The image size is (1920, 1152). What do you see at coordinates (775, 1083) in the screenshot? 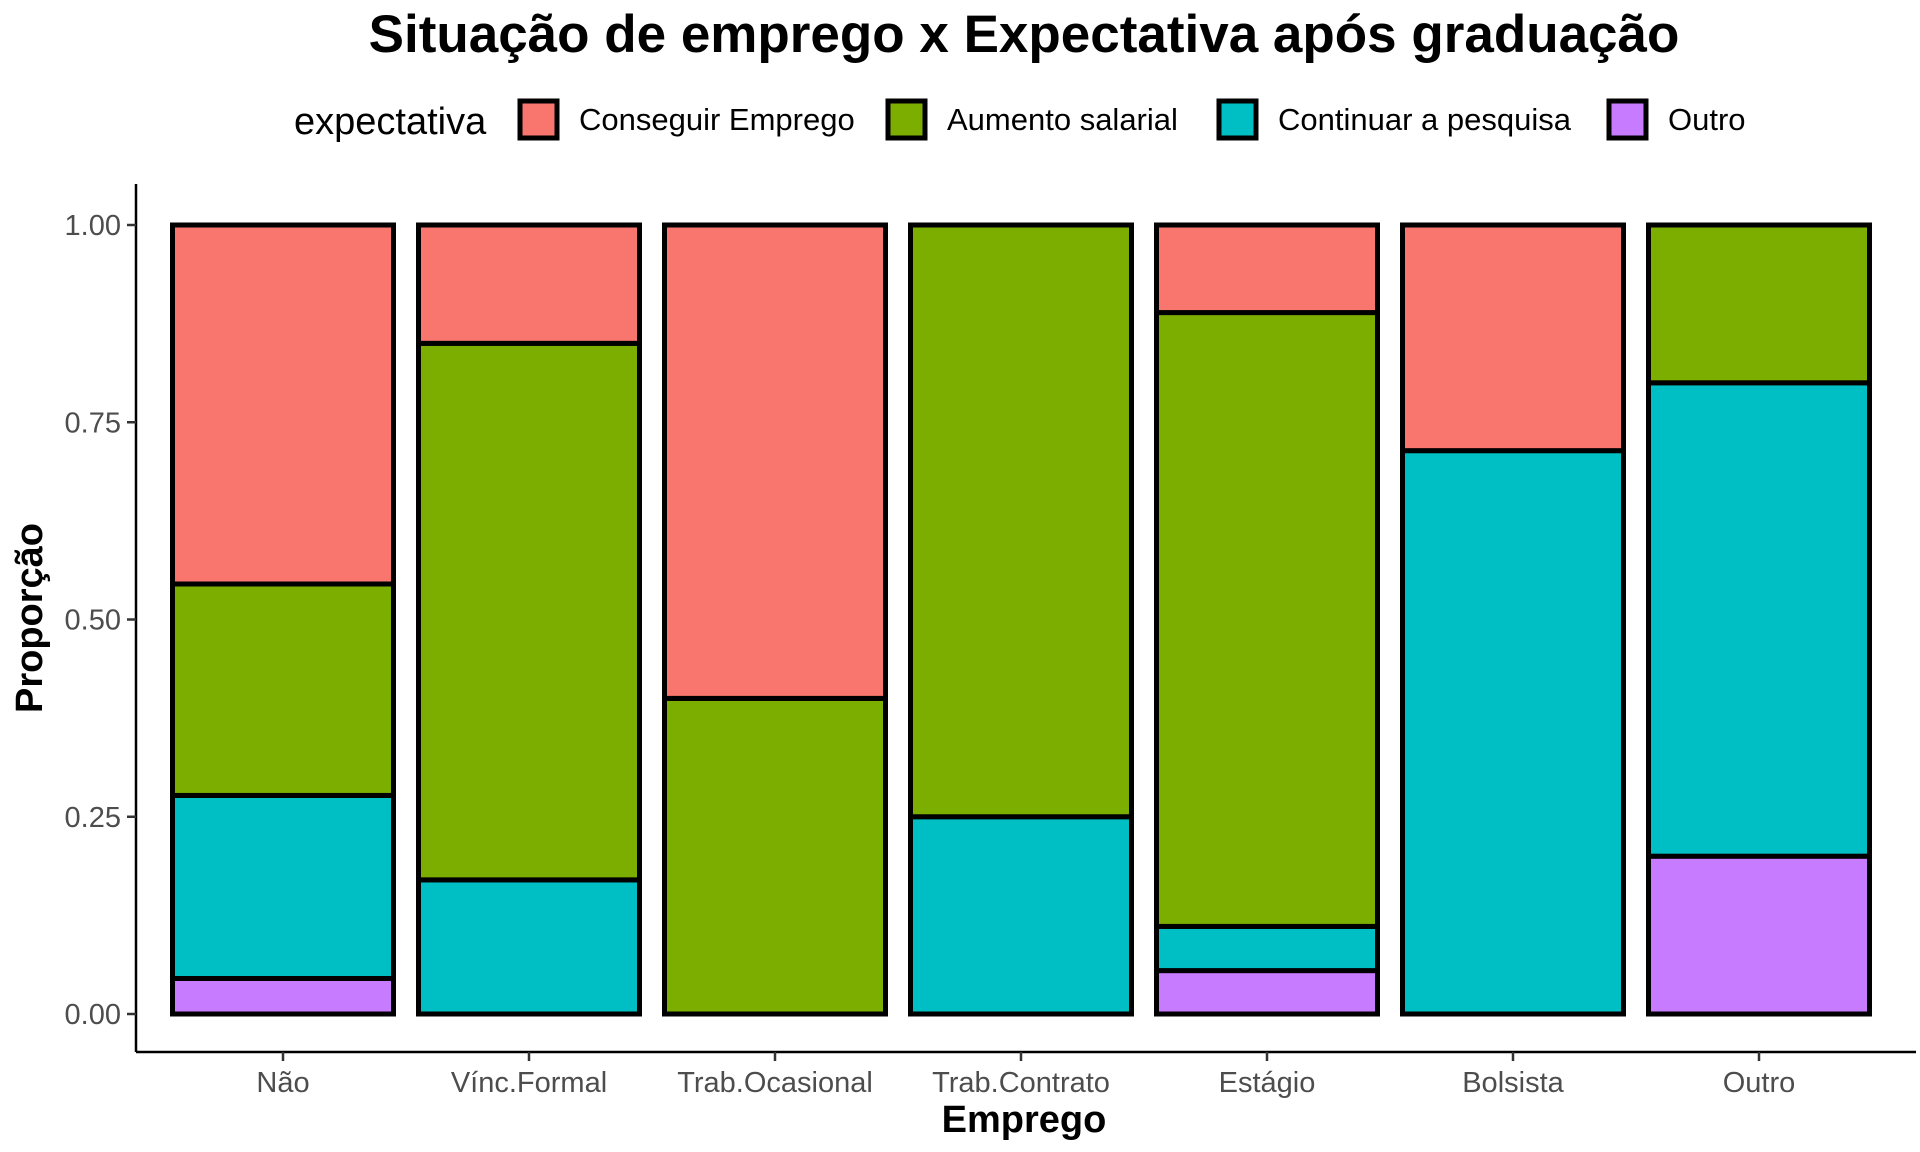
I see `x-tick-label: Trab.Ocasional` at bounding box center [775, 1083].